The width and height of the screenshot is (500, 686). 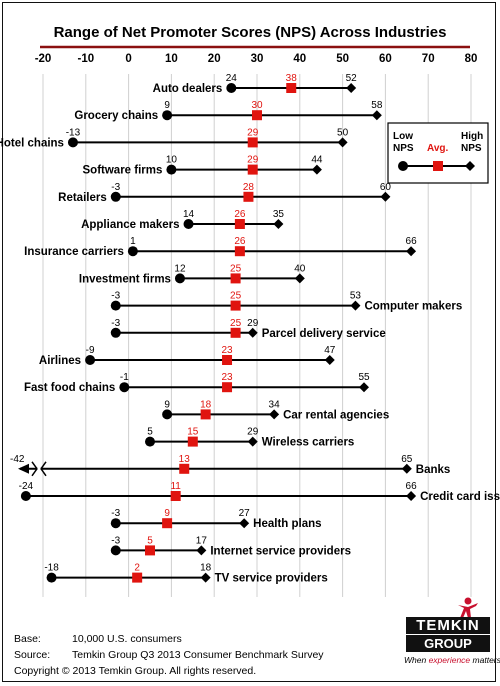 What do you see at coordinates (127, 639) in the screenshot?
I see `footer-base-value: 10,000 U.S. consumers` at bounding box center [127, 639].